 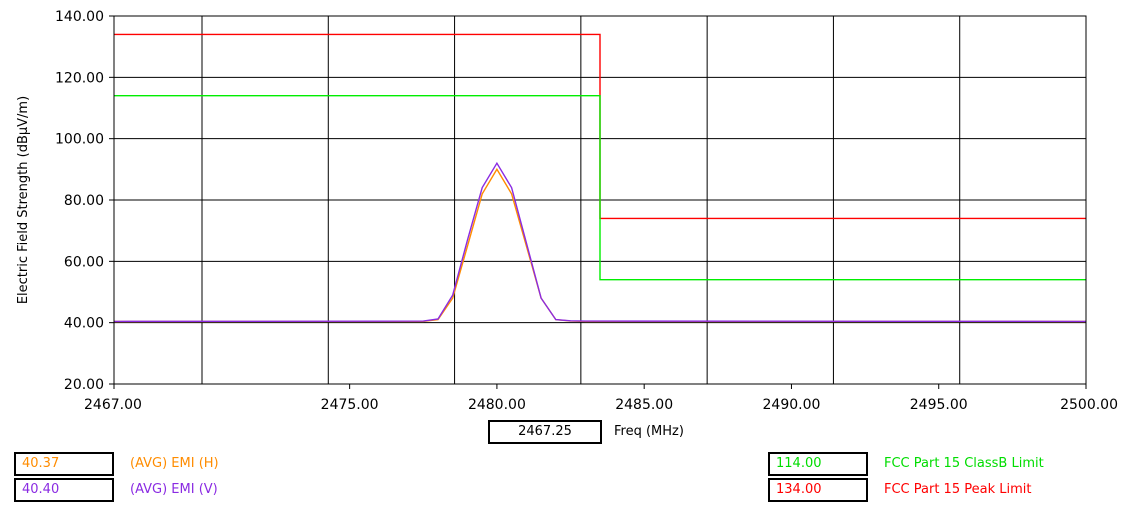 I want to click on y-tick-label: 20.00, so click(x=84, y=385).